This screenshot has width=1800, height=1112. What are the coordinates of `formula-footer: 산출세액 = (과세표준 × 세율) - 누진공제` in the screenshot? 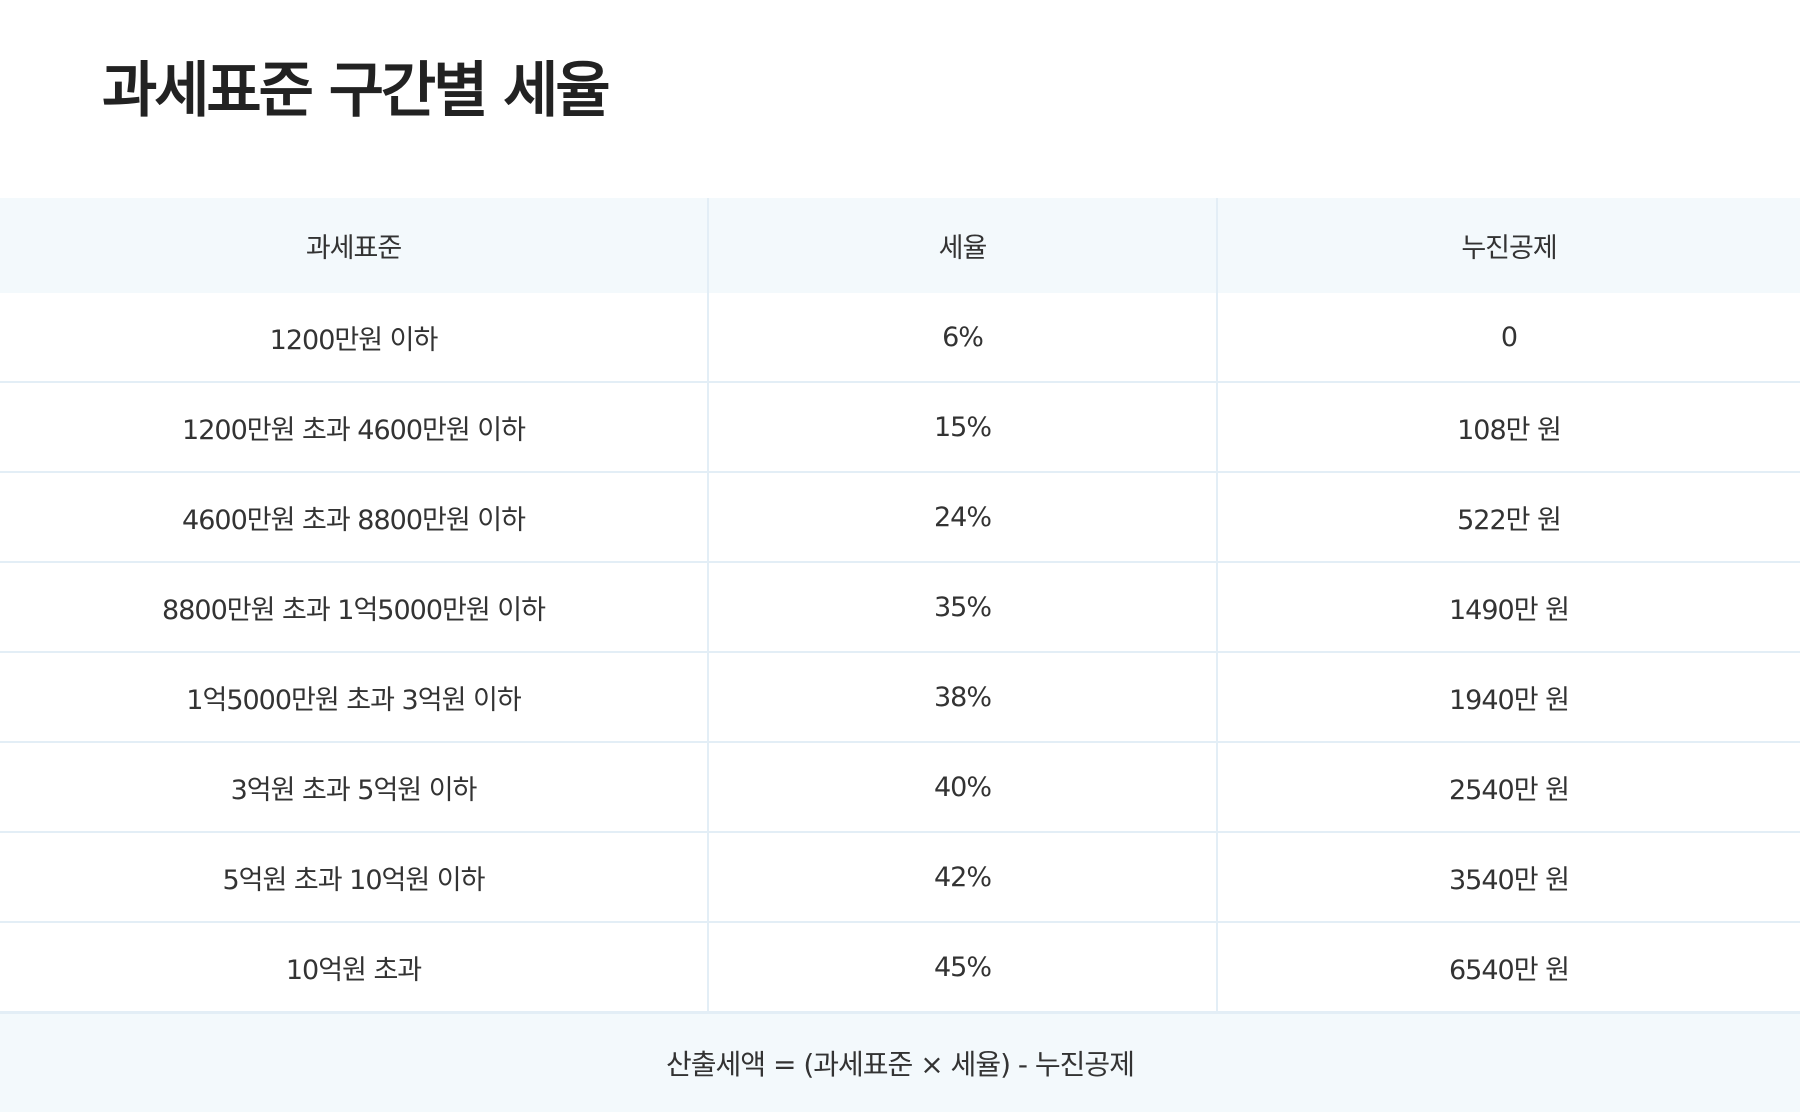 It's located at (900, 1063).